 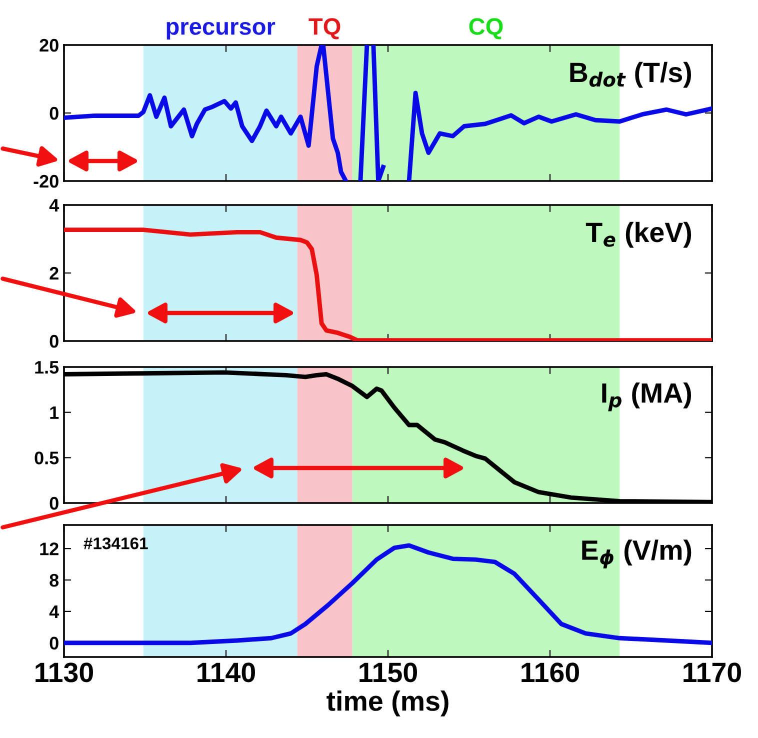 What do you see at coordinates (47, 367) in the screenshot?
I see `y-tick-label: 1.5` at bounding box center [47, 367].